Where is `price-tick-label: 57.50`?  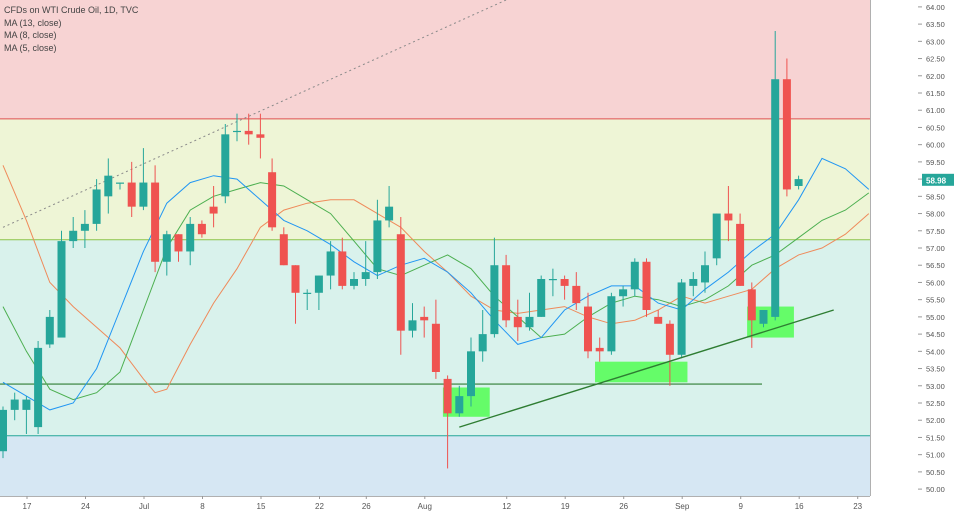 price-tick-label: 57.50 is located at coordinates (935, 231).